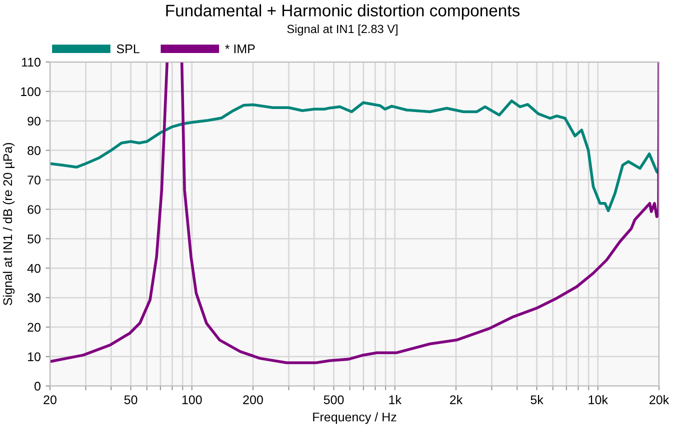 The image size is (685, 427). Describe the element at coordinates (395, 399) in the screenshot. I see `x-tick-label: 1k` at that location.